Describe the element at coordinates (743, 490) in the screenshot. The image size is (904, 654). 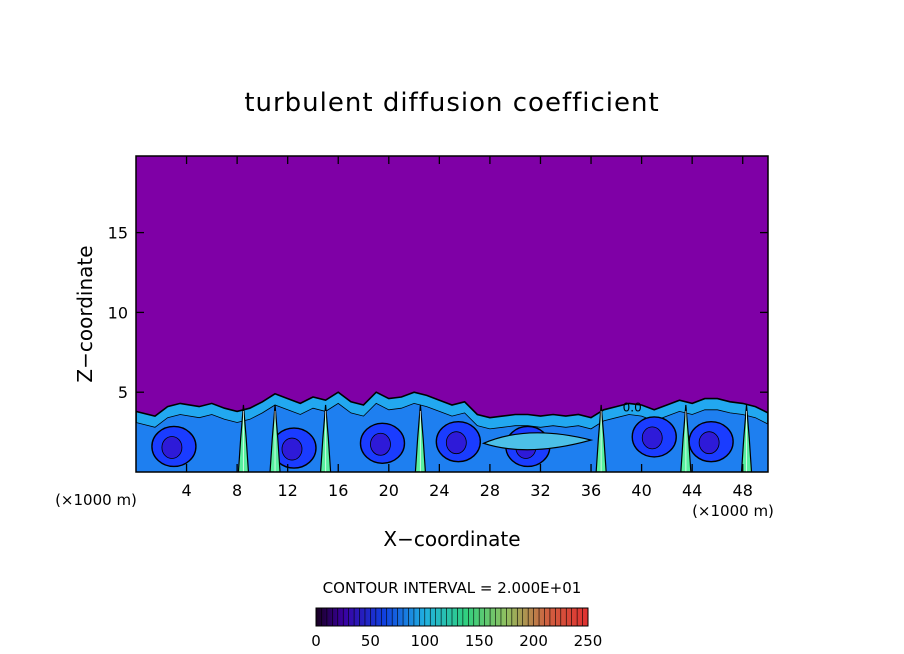
I see `x-tick-label: 48` at that location.